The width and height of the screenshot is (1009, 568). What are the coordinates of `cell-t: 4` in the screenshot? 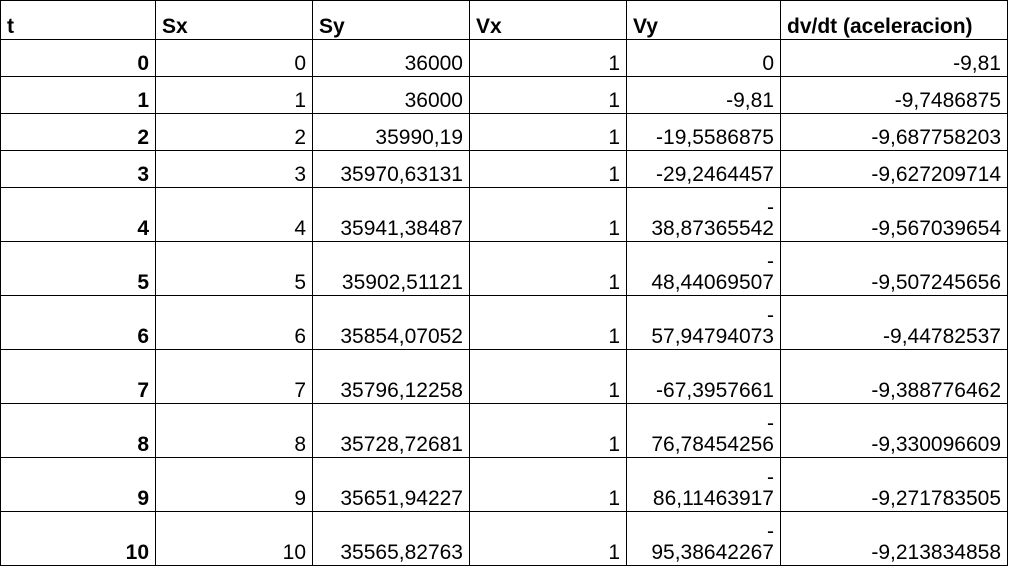 It's located at (78, 214).